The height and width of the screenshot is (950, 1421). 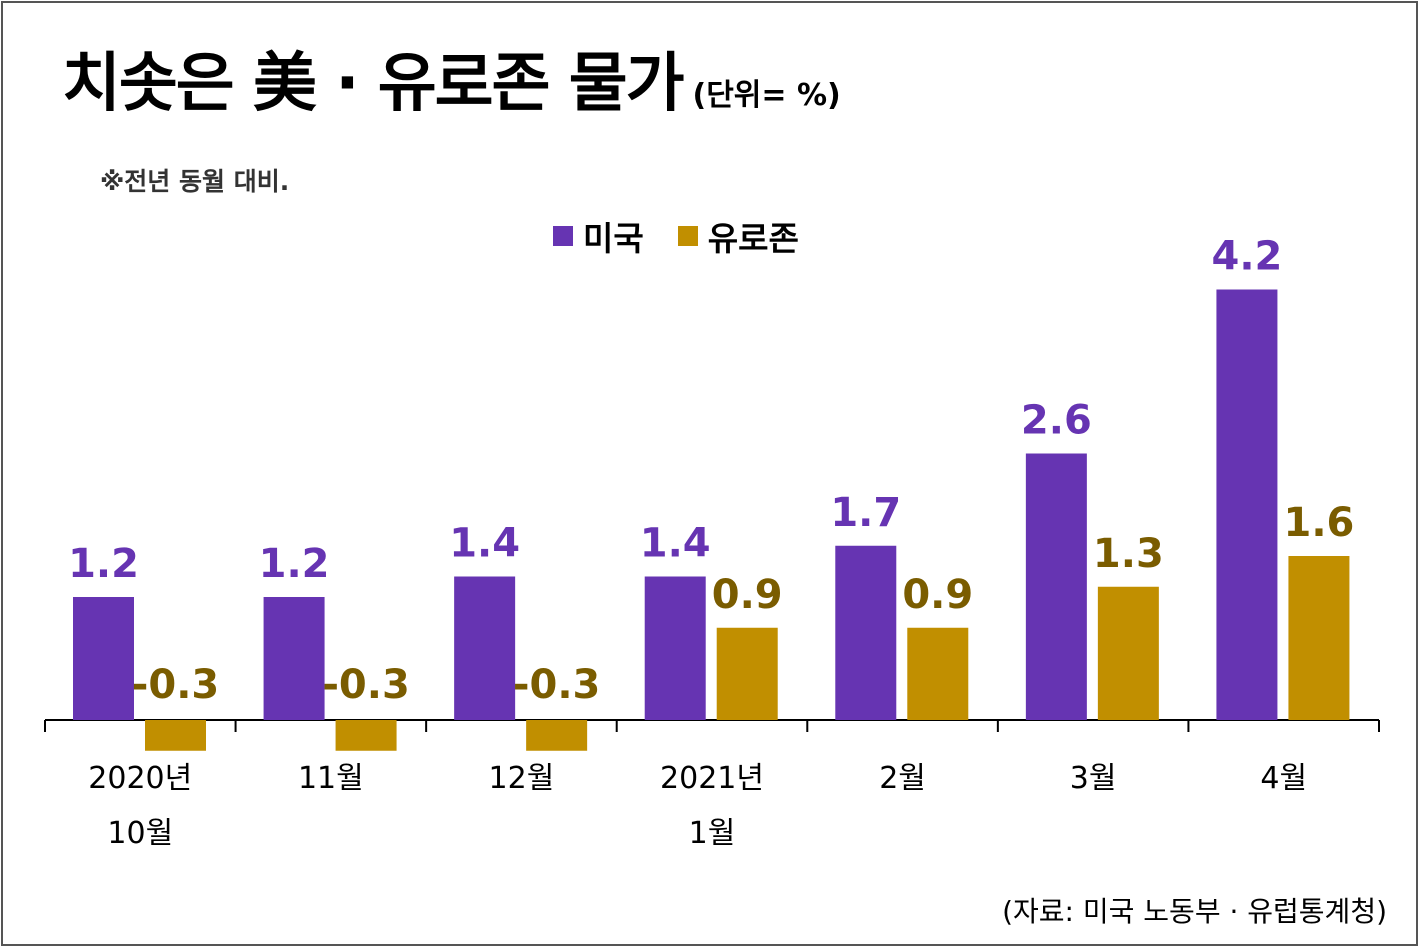 What do you see at coordinates (1128, 554) in the screenshot?
I see `data-label-eurozone: 1.3` at bounding box center [1128, 554].